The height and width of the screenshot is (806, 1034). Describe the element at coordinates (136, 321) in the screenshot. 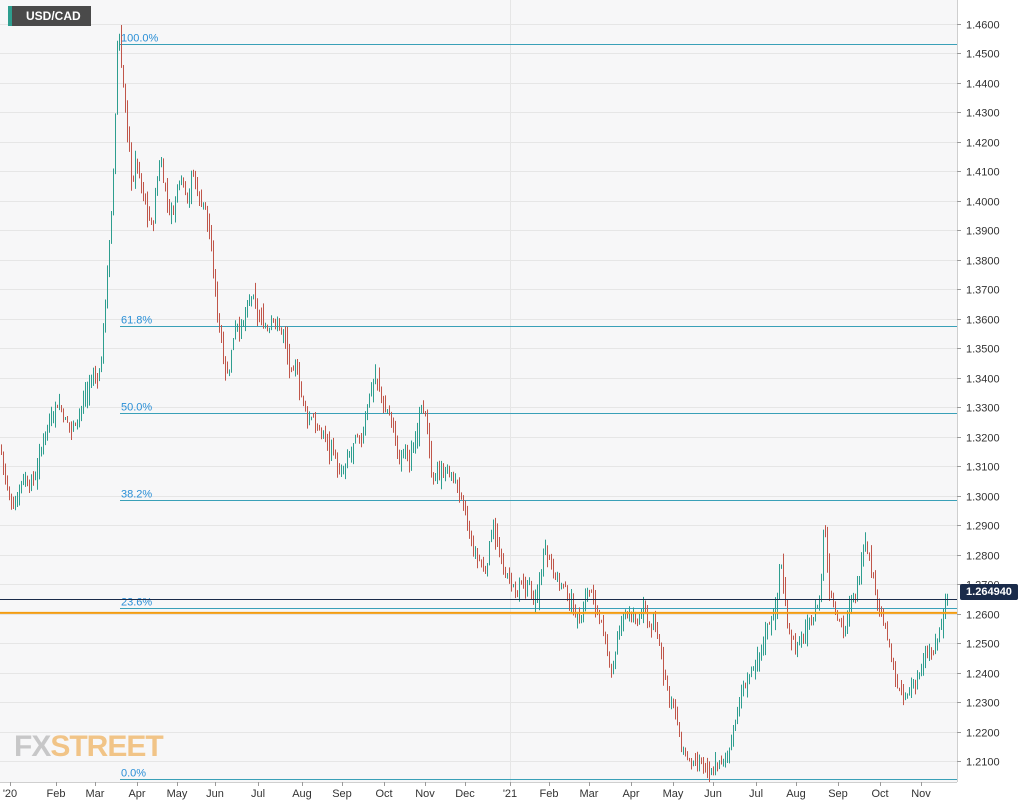

I see `fib-label: 61.8%` at that location.